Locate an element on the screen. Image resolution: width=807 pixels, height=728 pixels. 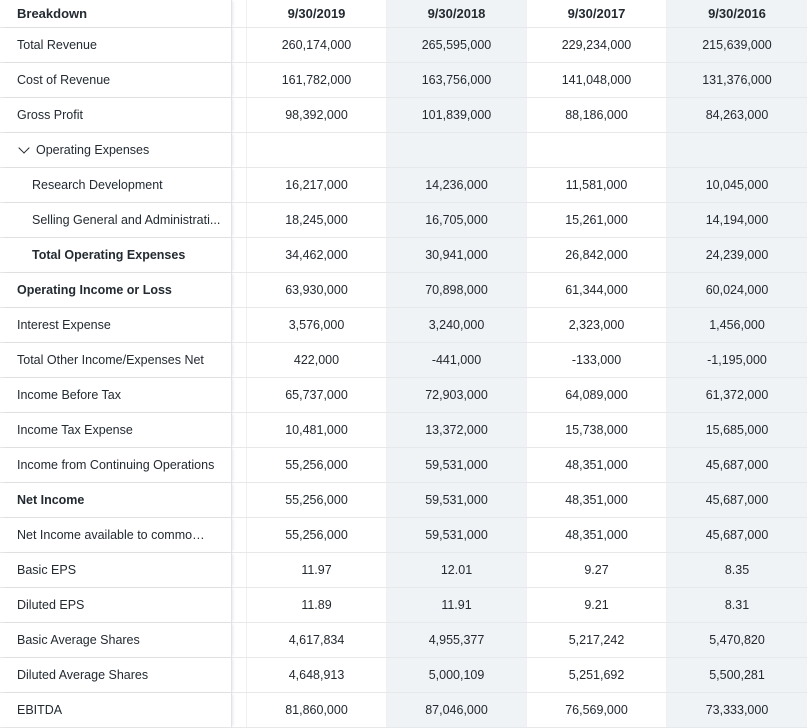
row-value: 9.21 is located at coordinates (596, 605).